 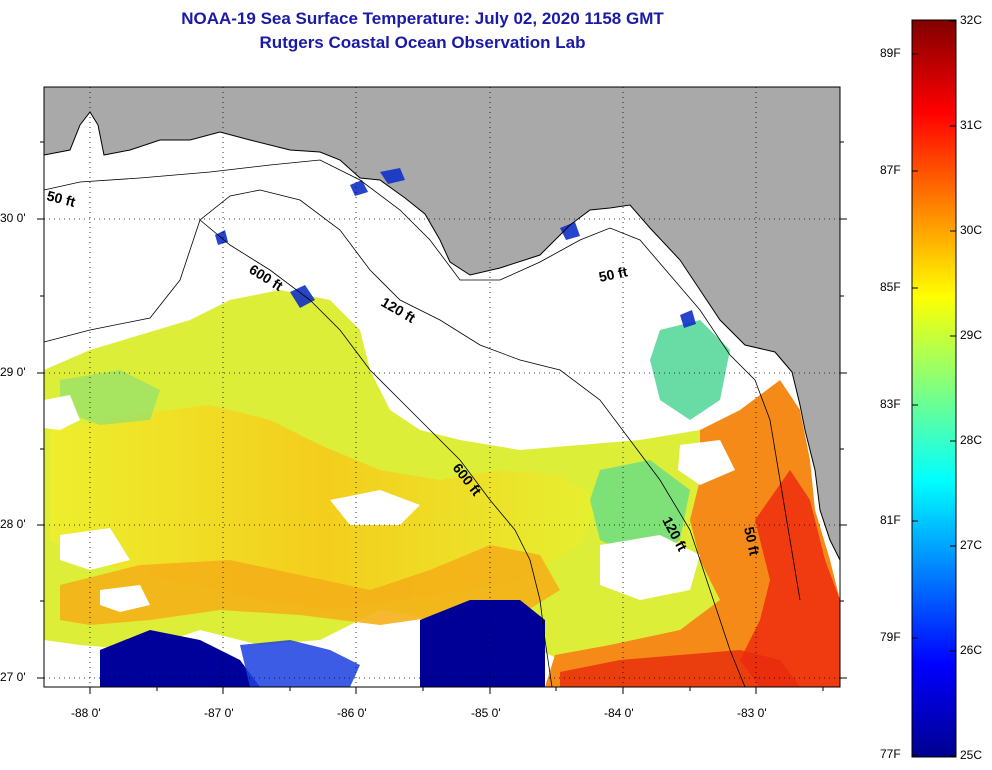 I want to click on sst-cold-south, so click(x=482, y=643).